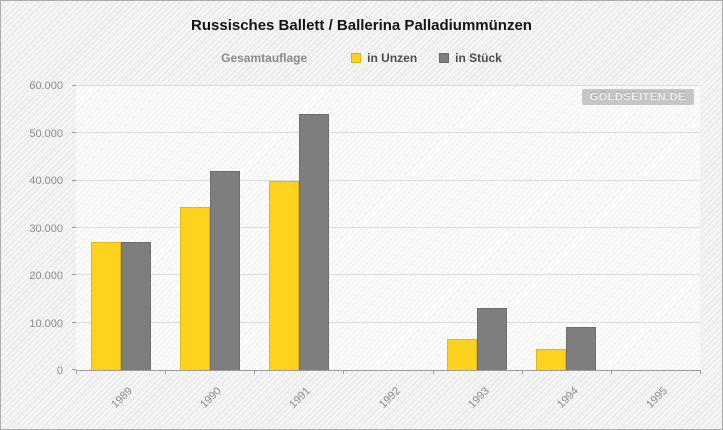 The image size is (723, 430). What do you see at coordinates (551, 359) in the screenshot?
I see `bar-1994-unzen` at bounding box center [551, 359].